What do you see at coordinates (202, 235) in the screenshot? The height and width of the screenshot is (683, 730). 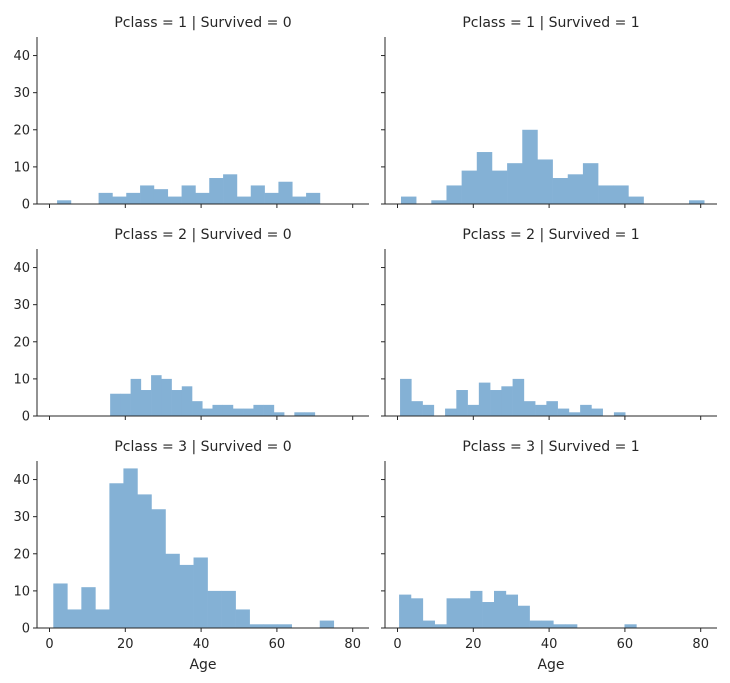 I see `panel-title: Pclass = 2 | Survived = 0` at bounding box center [202, 235].